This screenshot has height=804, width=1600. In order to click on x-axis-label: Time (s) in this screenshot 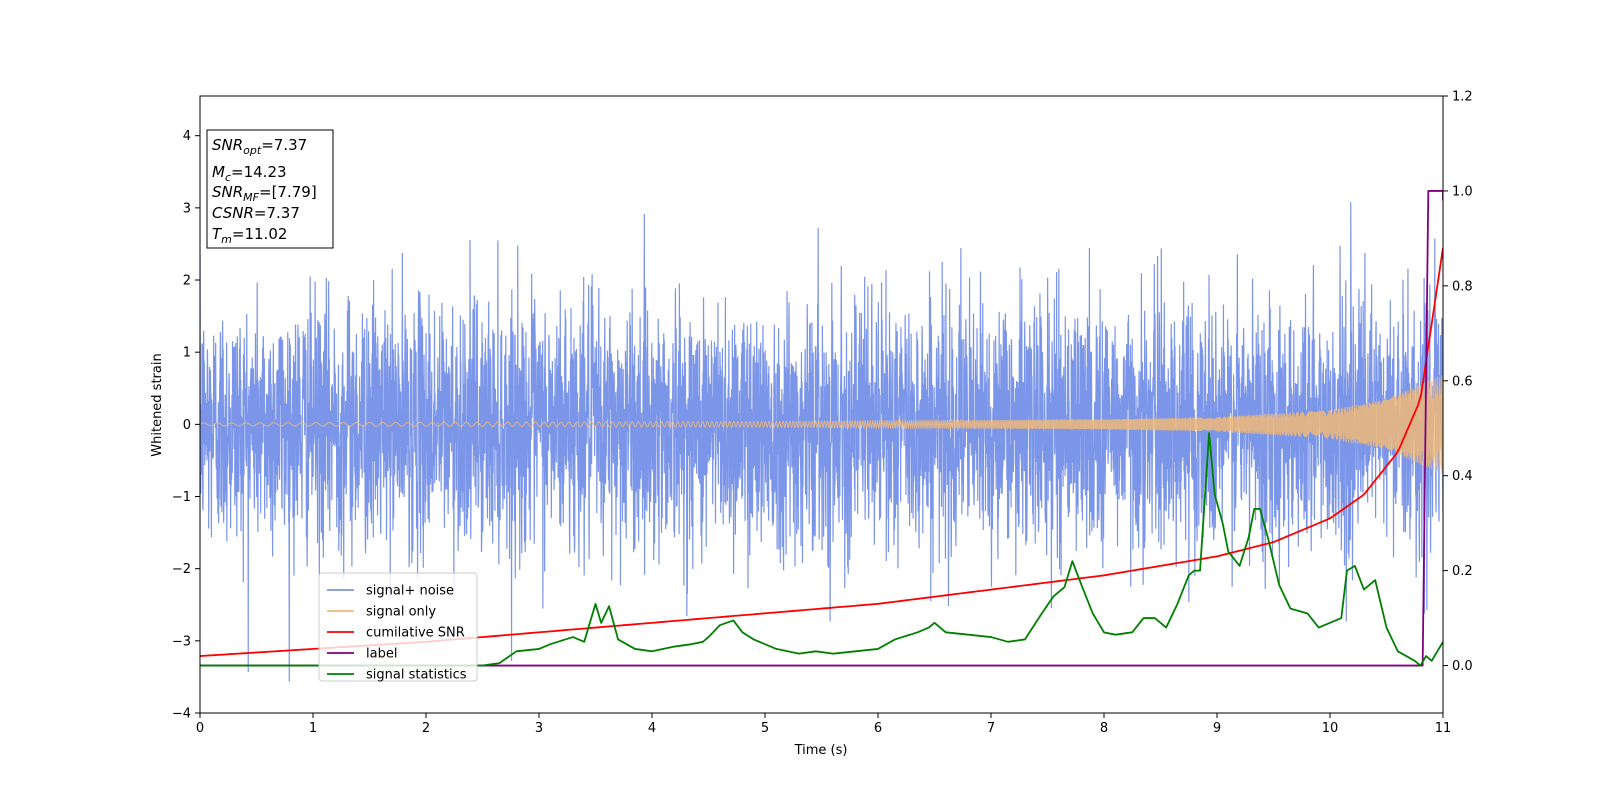, I will do `click(821, 750)`.